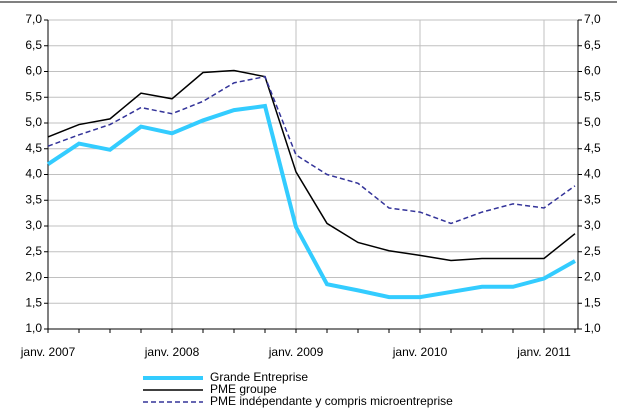 The image size is (617, 420). I want to click on y-tick-label: 3,5, so click(33, 199).